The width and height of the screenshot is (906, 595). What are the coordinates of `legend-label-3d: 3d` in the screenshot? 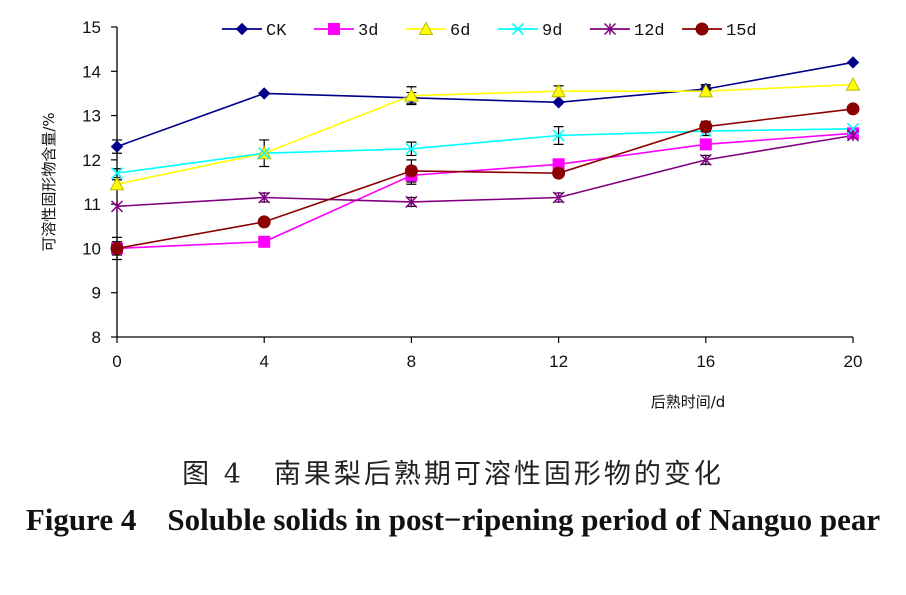 It's located at (368, 31).